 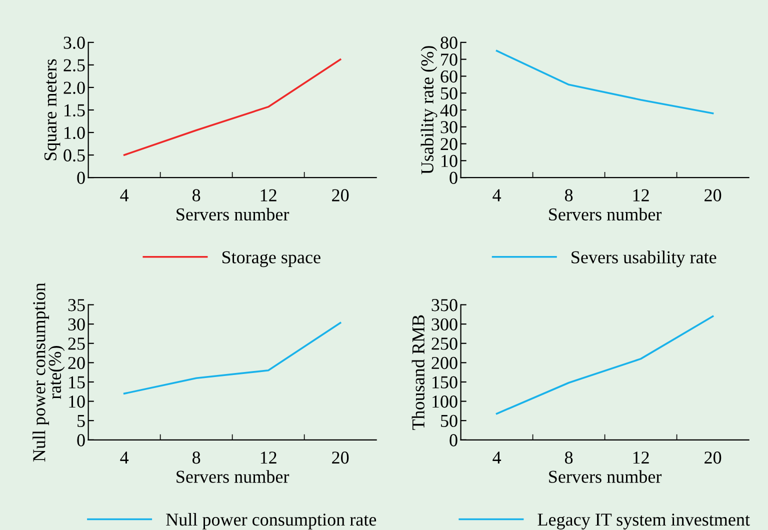 What do you see at coordinates (74, 155) in the screenshot?
I see `y-tick-label: 0.5` at bounding box center [74, 155].